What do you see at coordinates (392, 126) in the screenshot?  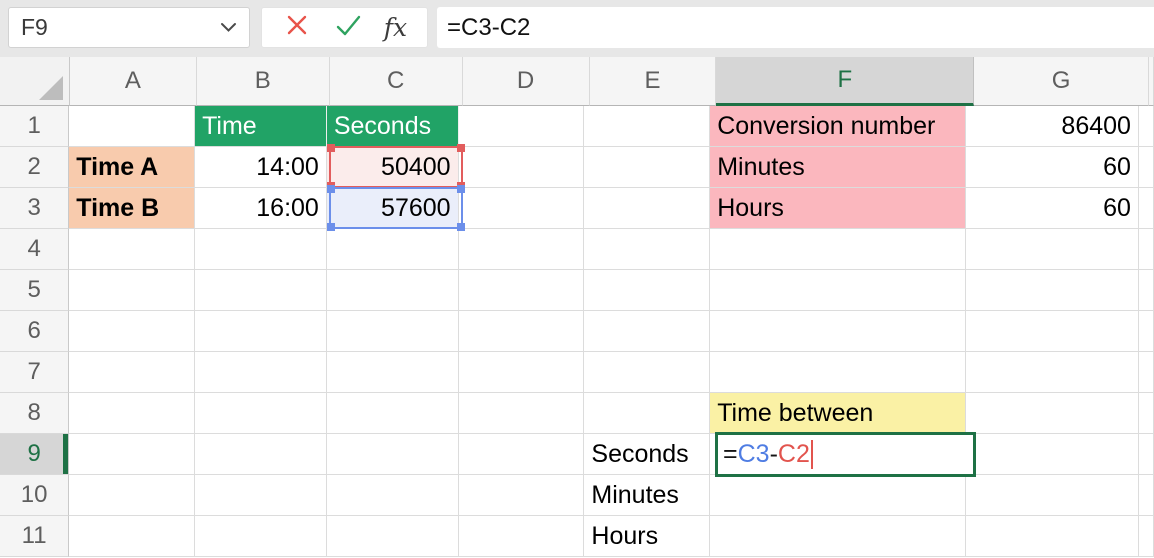 I see `cell-C1: Seconds` at bounding box center [392, 126].